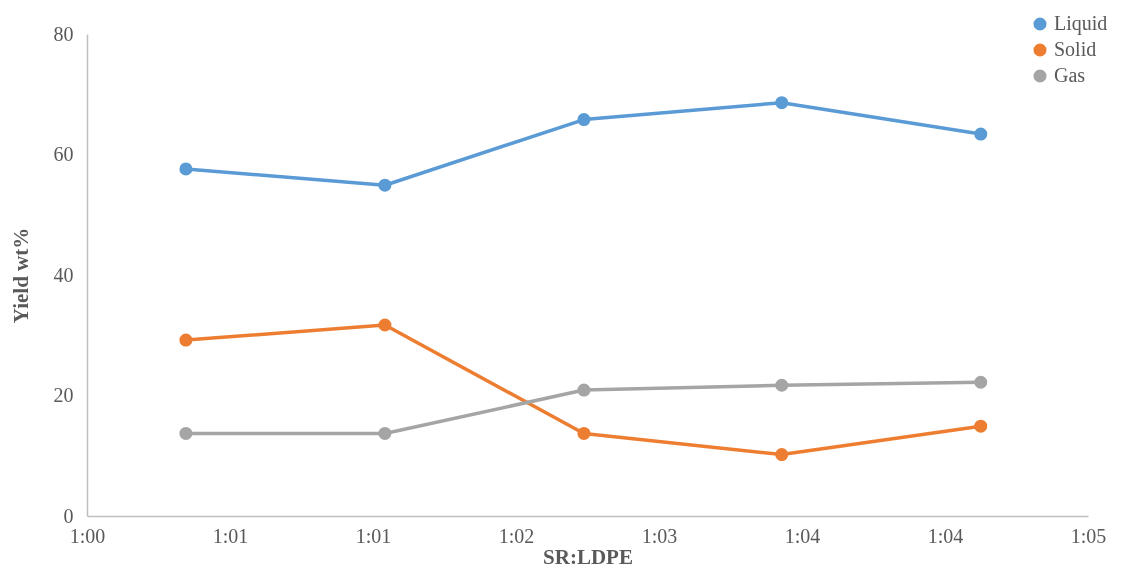  Describe the element at coordinates (1088, 535) in the screenshot. I see `x-tick-label: 1:05` at that location.